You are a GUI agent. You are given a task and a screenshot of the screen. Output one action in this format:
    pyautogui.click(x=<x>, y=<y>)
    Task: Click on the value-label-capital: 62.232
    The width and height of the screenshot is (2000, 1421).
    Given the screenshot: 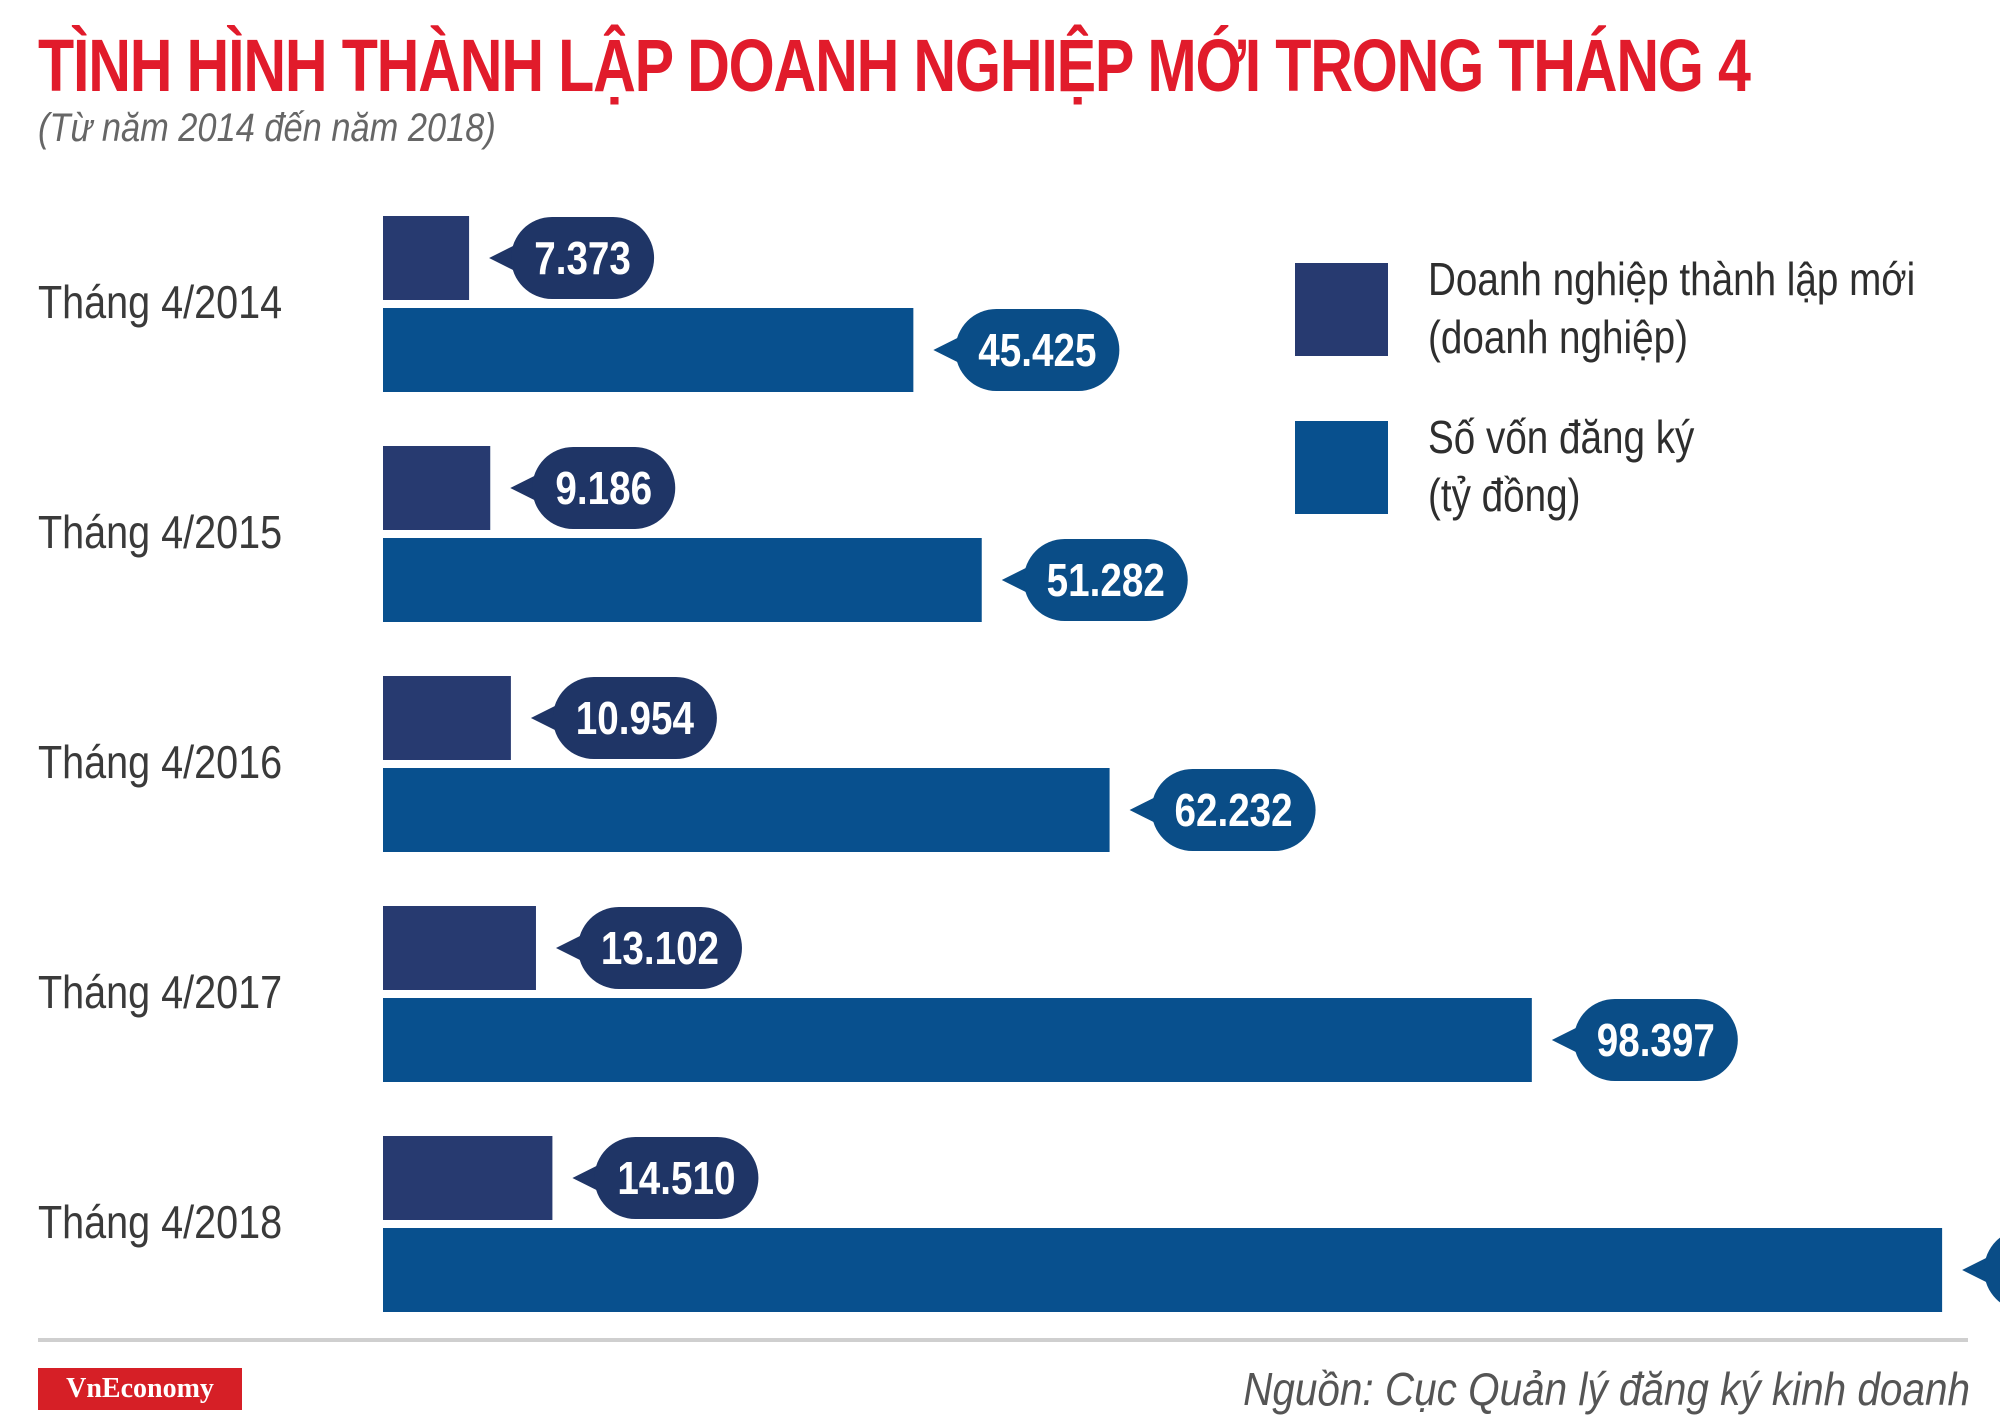 What is the action you would take?
    pyautogui.click(x=1234, y=810)
    